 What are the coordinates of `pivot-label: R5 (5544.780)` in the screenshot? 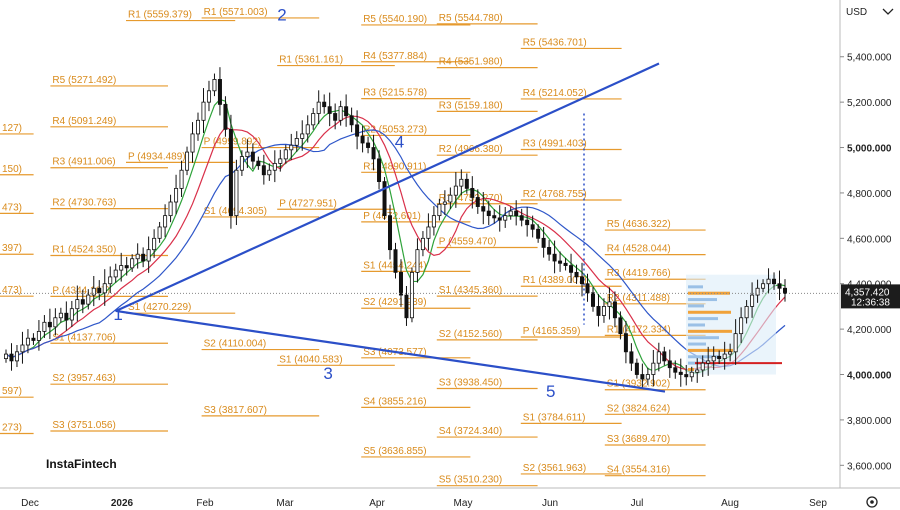 It's located at (471, 18).